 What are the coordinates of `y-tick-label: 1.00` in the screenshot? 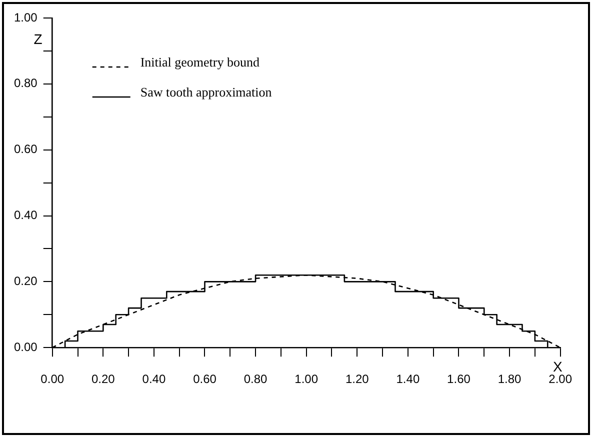 It's located at (26, 17).